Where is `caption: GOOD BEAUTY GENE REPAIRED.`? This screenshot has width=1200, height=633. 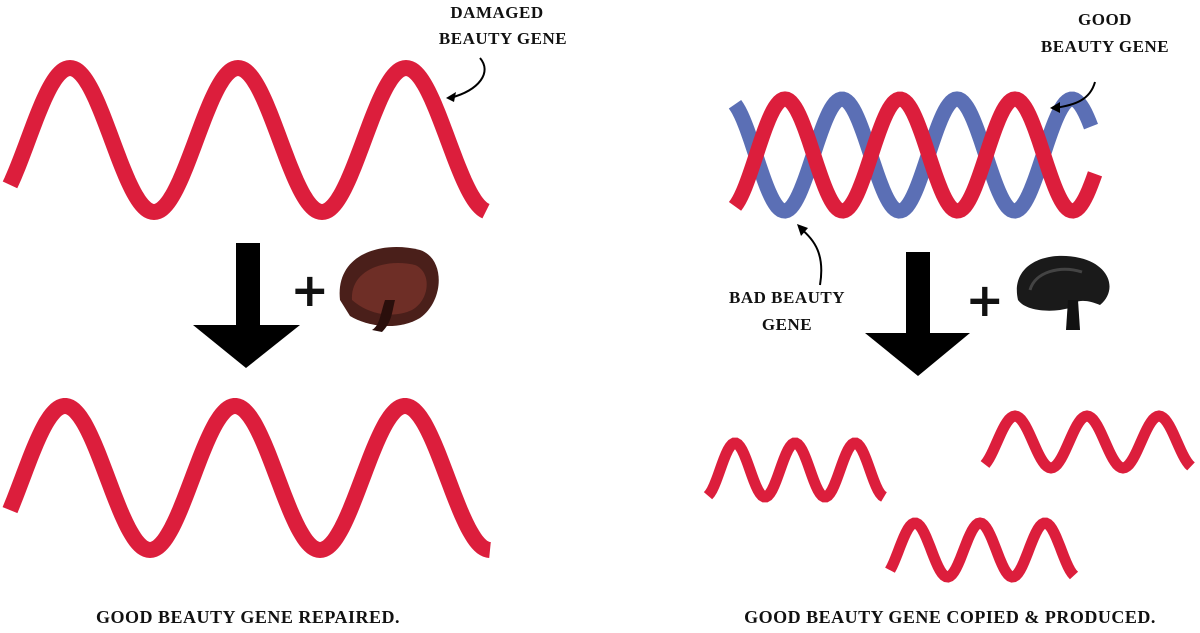
caption: GOOD BEAUTY GENE REPAIRED. is located at coordinates (248, 617).